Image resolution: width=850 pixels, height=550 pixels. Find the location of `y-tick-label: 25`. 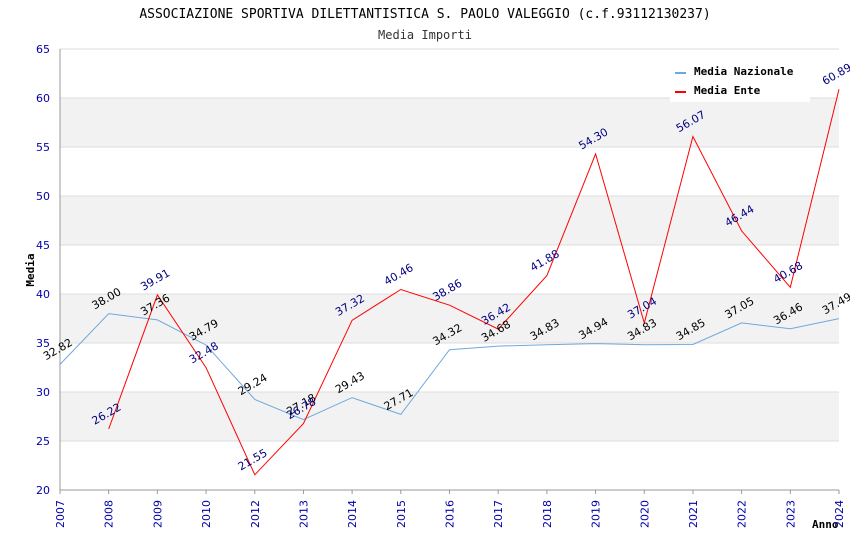

y-tick-label: 25 is located at coordinates (43, 441).